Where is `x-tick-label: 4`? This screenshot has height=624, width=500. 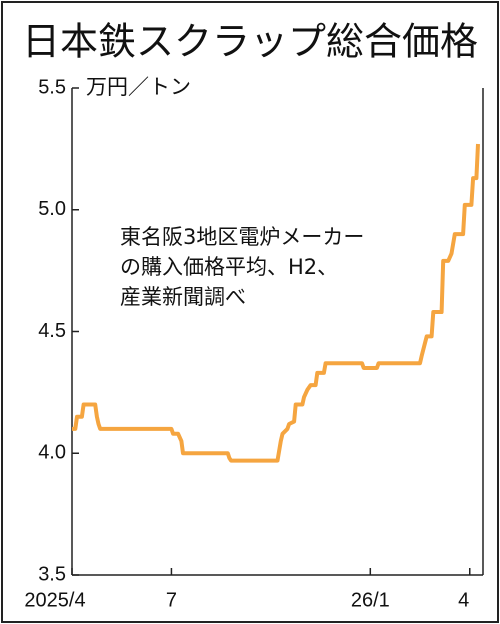
x-tick-label: 4 is located at coordinates (463, 600).